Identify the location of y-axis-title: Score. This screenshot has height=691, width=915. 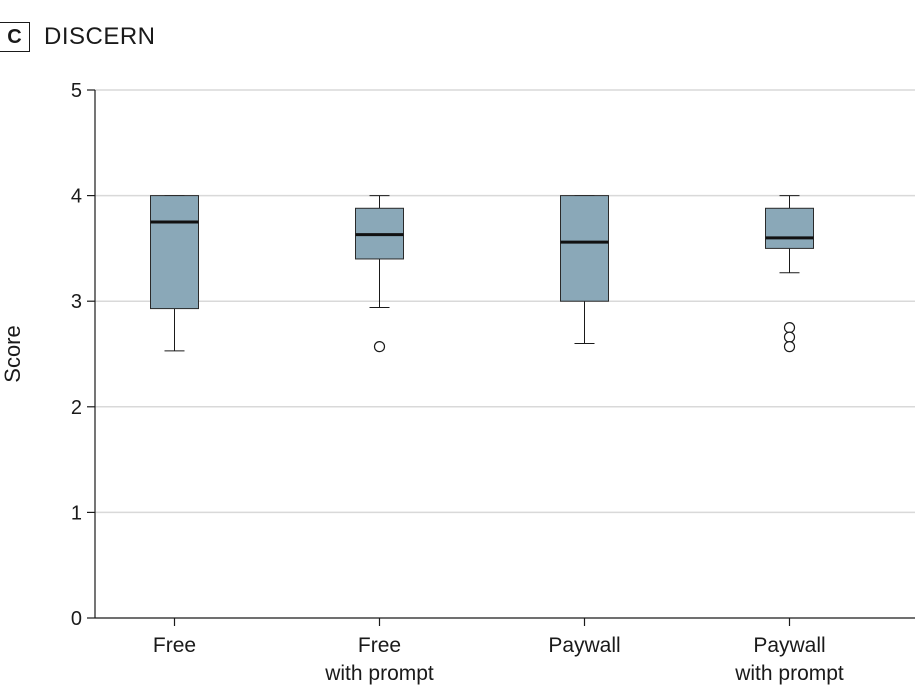
(12, 353).